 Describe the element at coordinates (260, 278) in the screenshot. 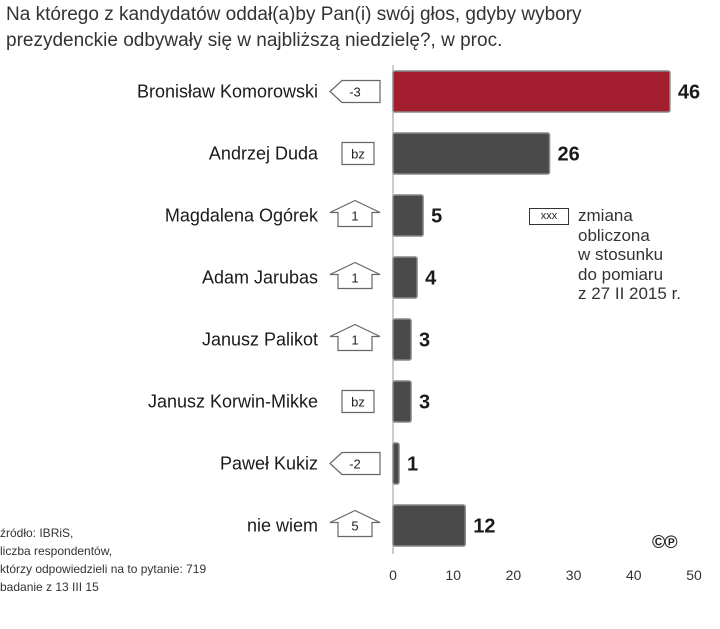

I see `category-label: Adam Jarubas` at that location.